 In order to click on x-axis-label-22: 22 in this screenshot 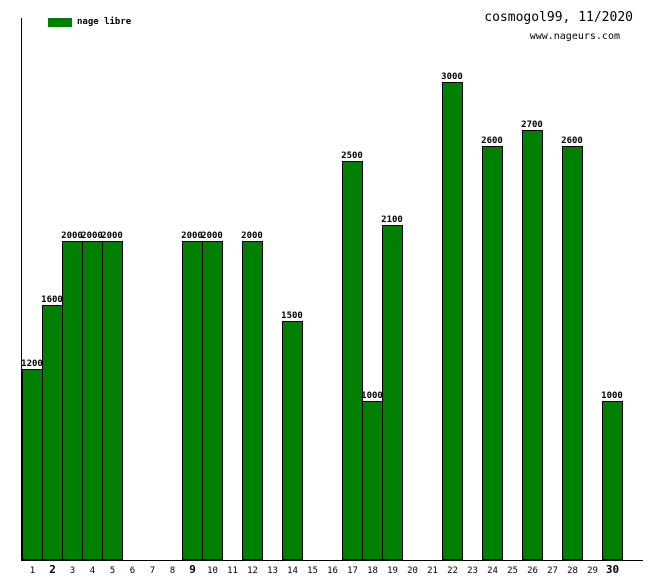, I will do `click(452, 571)`.